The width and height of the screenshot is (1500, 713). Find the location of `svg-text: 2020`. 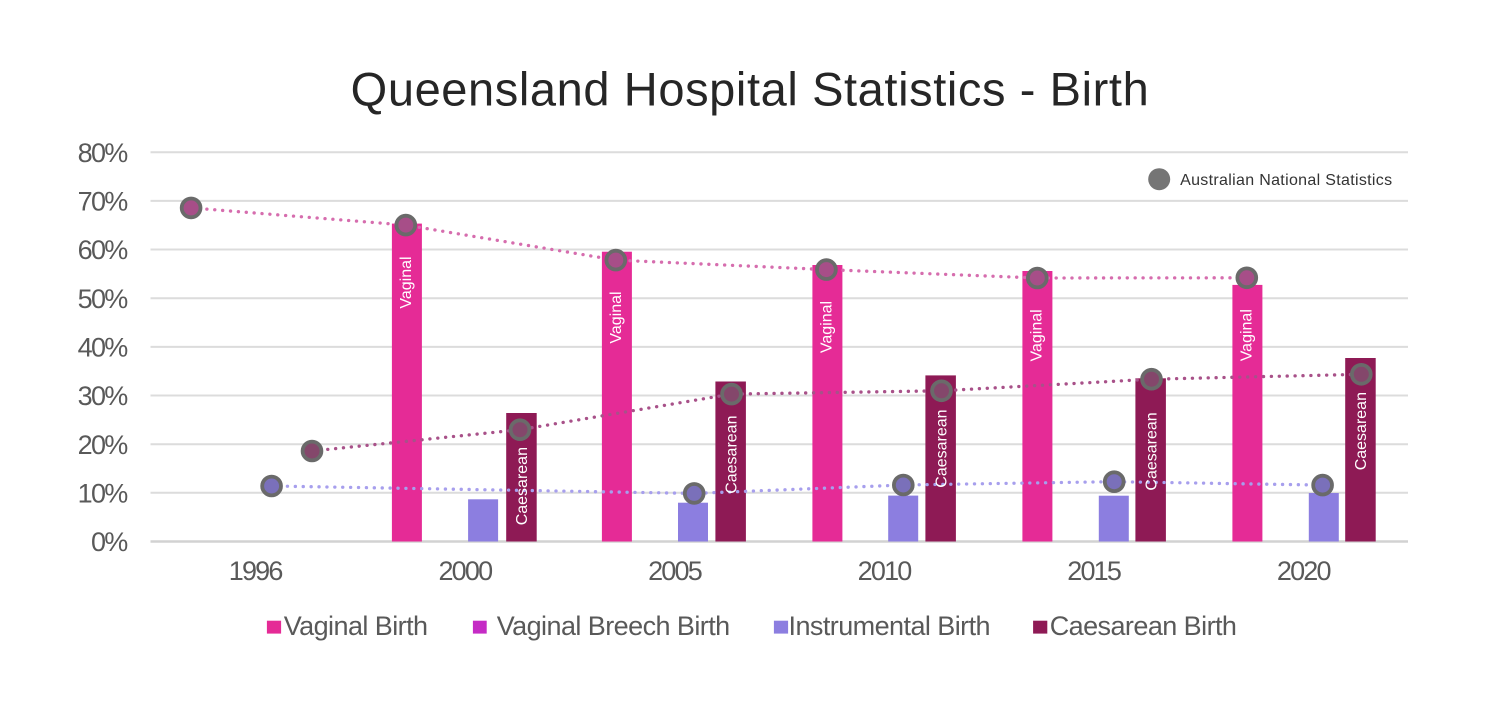

svg-text: 2020 is located at coordinates (1304, 571).